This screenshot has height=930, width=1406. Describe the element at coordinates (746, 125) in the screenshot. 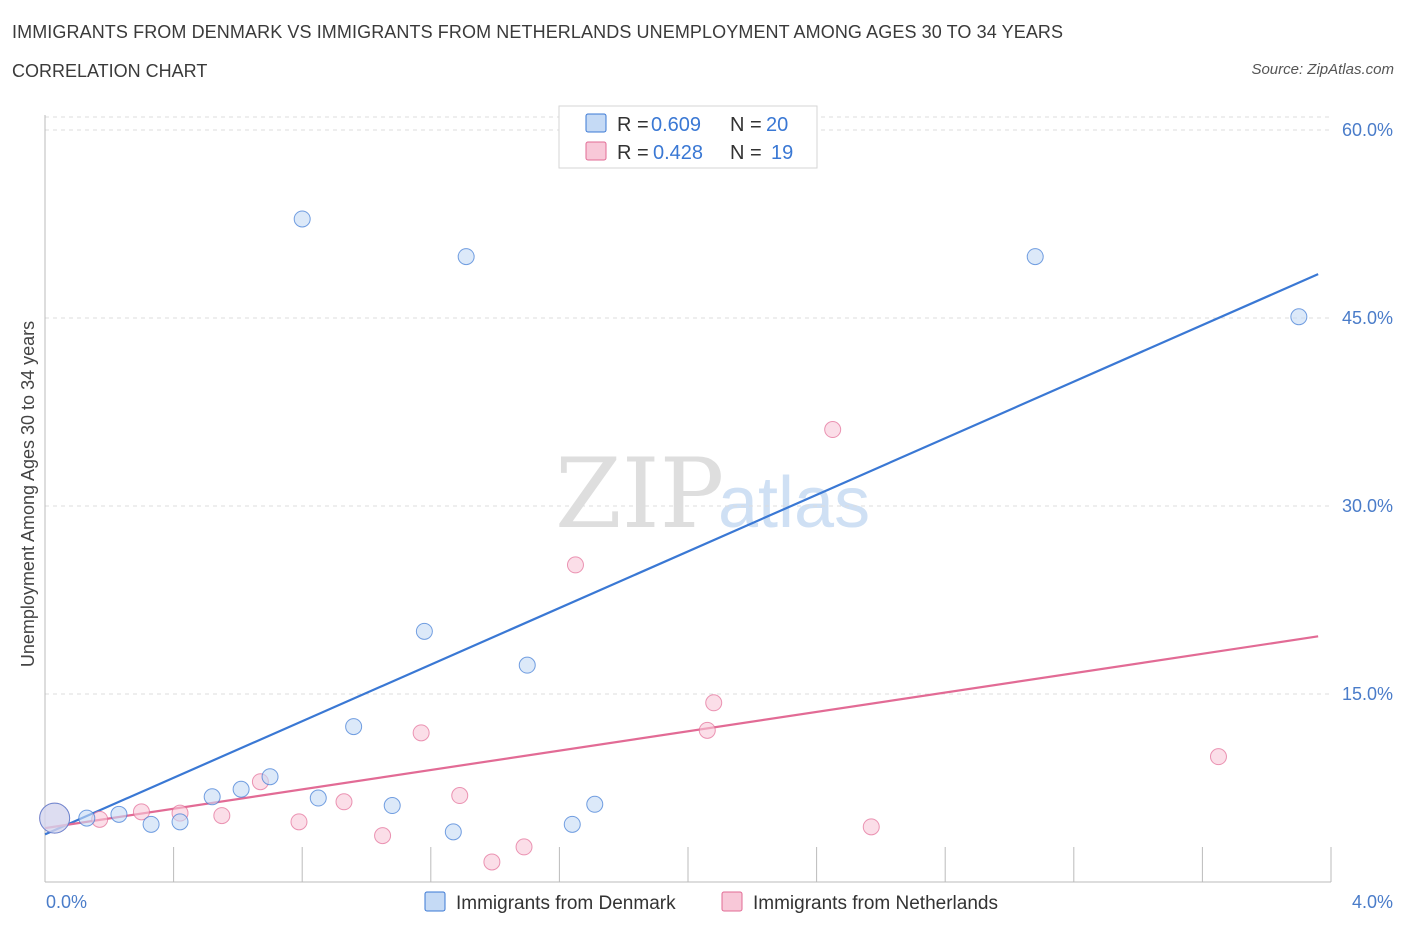

I see `legend-n-label-denmark: N =` at that location.